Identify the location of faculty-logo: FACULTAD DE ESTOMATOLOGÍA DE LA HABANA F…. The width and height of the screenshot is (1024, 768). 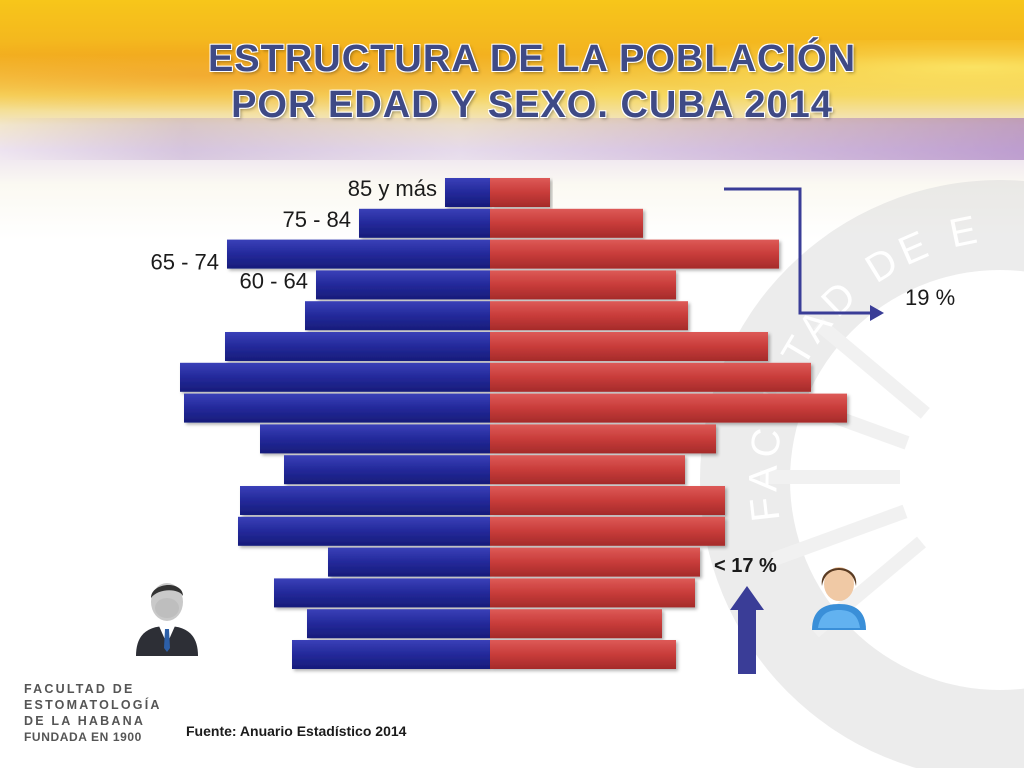
(93, 713).